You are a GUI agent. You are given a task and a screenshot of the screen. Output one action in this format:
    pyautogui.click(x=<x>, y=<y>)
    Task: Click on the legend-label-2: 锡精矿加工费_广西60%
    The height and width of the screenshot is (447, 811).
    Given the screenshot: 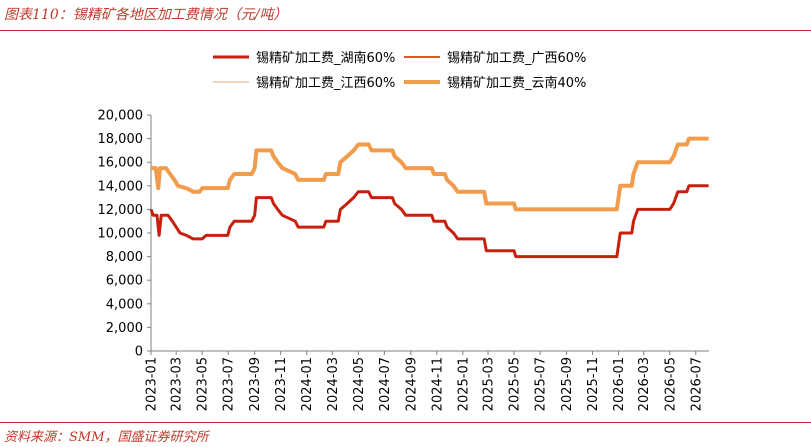 What is the action you would take?
    pyautogui.click(x=516, y=58)
    